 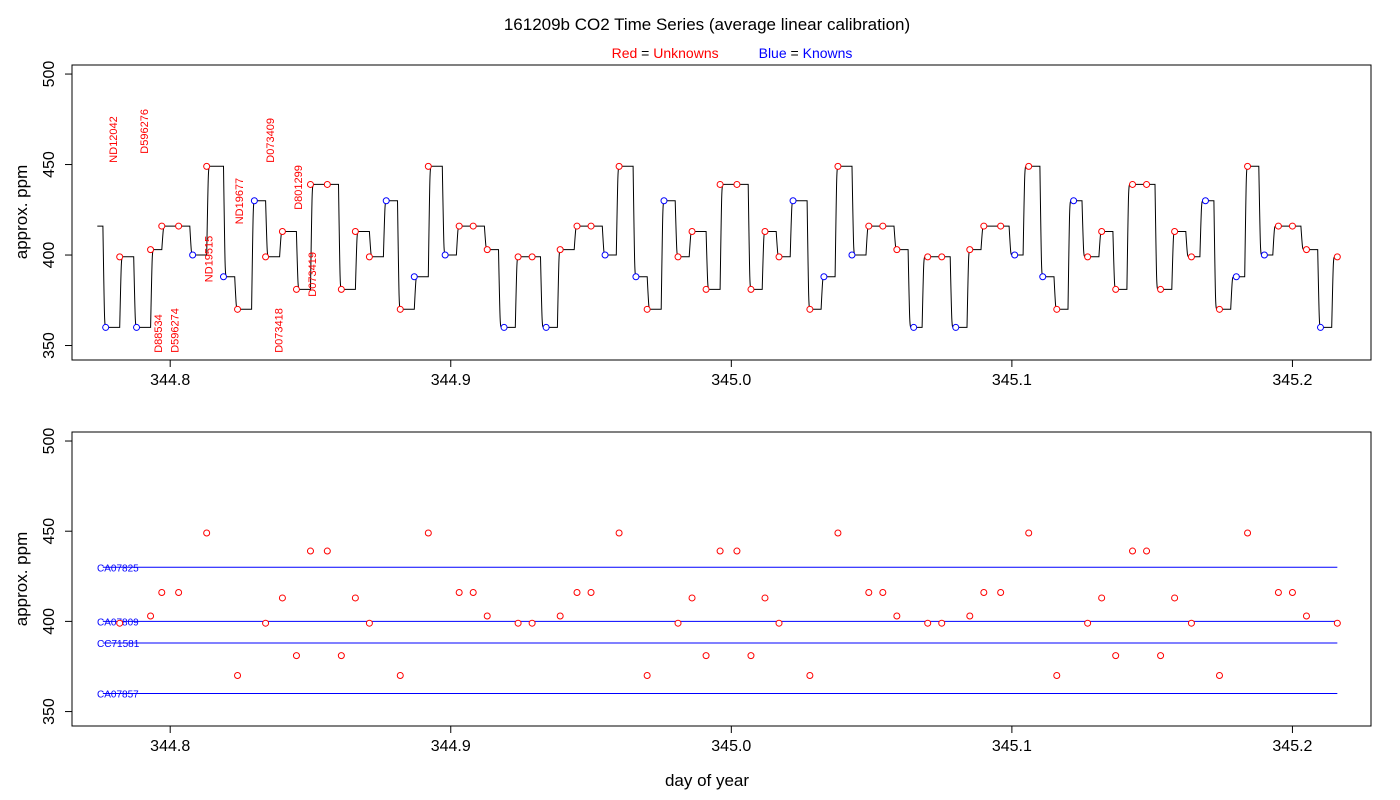 I want to click on bottom-x-axis: 344.8 344.9 345.0 345.1 345.2, so click(x=731, y=740).